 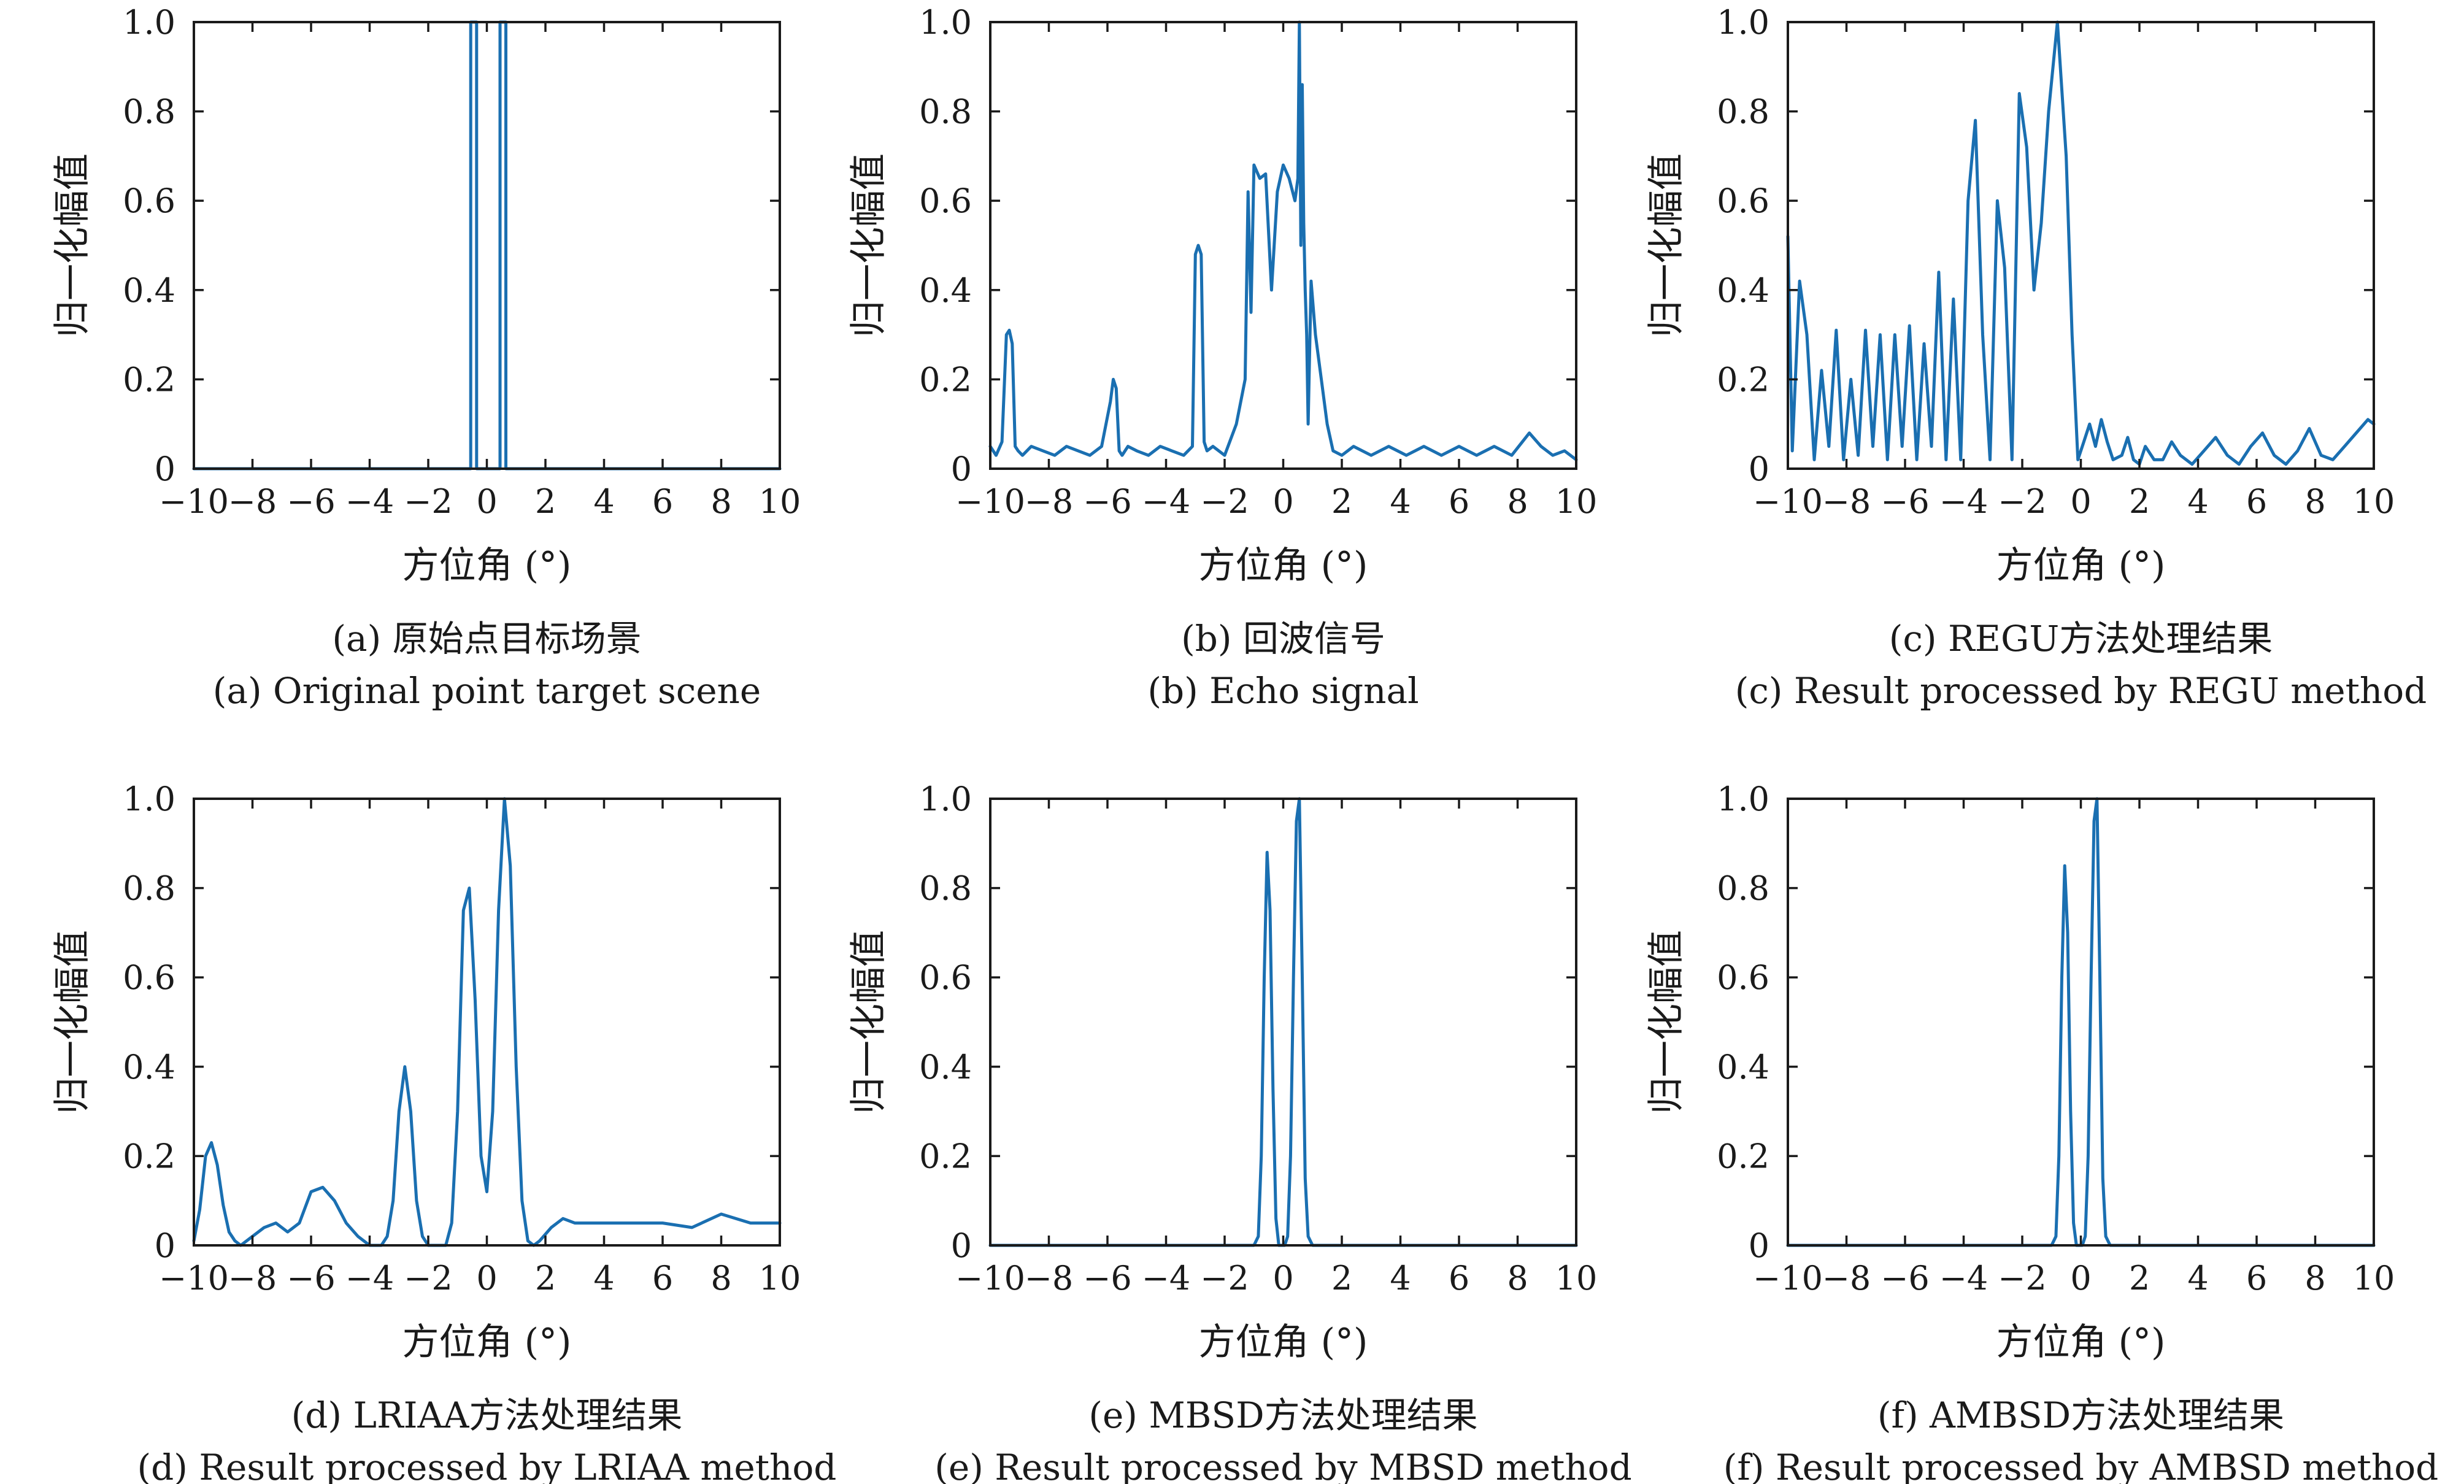 I want to click on caption-english: (d) Result processed by LRIAA method, so click(x=487, y=1466).